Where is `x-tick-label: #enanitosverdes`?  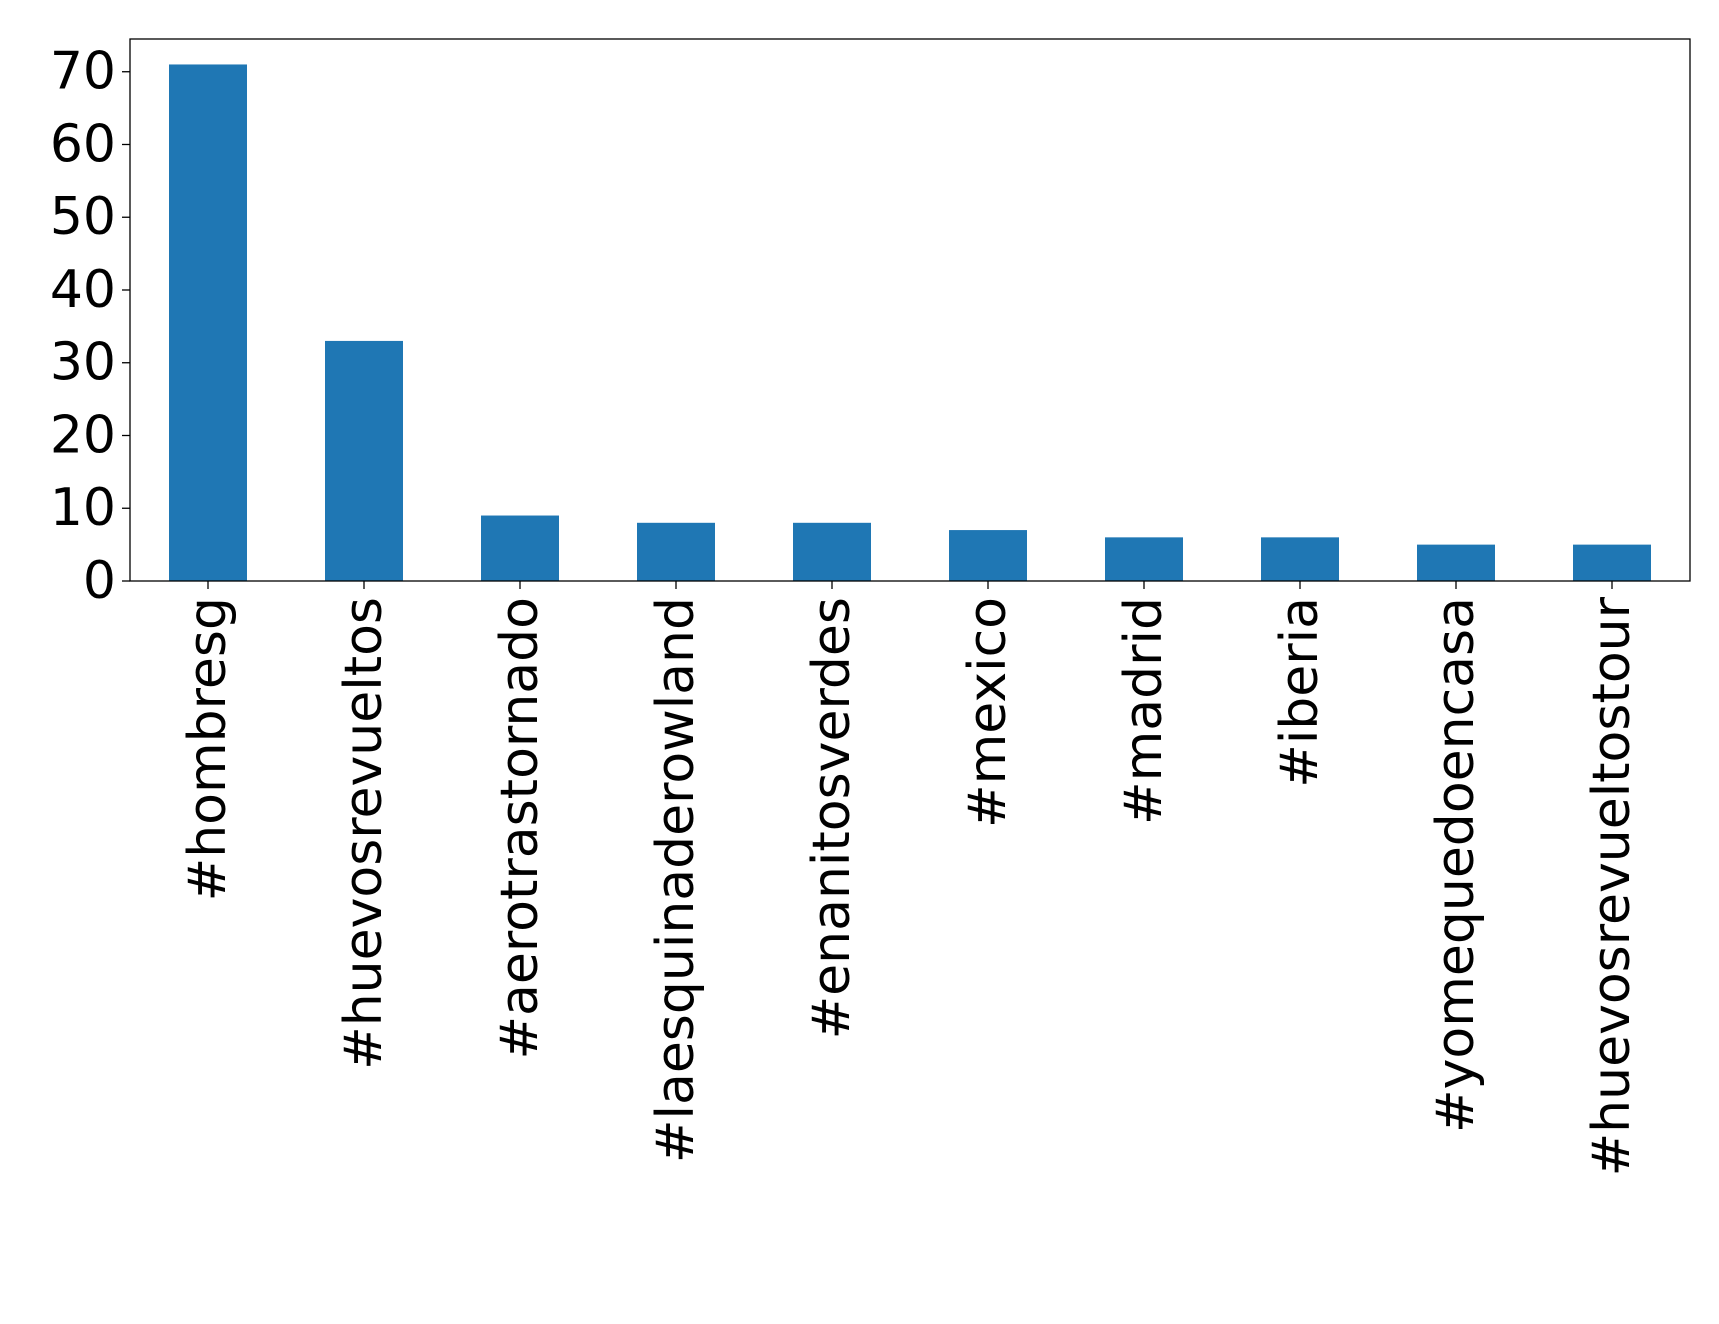 x-tick-label: #enanitosverdes is located at coordinates (832, 818).